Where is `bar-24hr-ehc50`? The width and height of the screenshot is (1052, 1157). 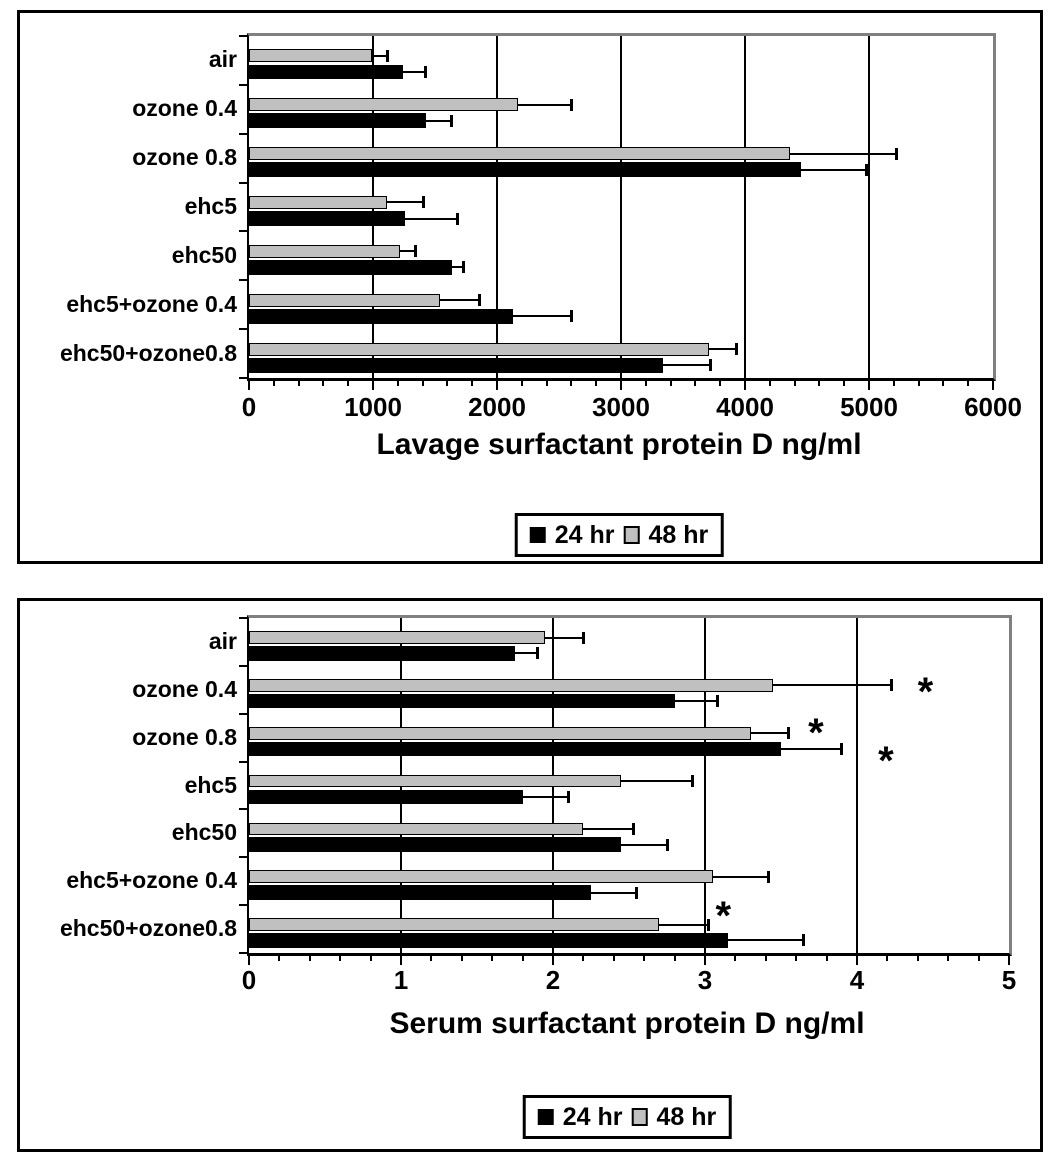 bar-24hr-ehc50 is located at coordinates (351, 267).